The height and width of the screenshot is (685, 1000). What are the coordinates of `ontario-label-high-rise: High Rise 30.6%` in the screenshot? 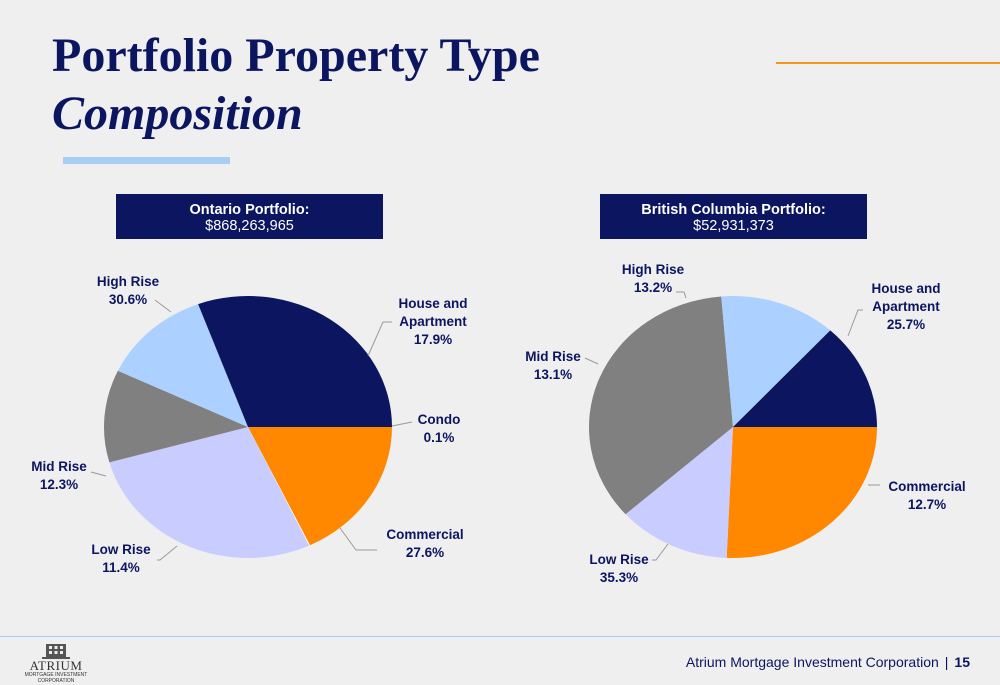 It's located at (128, 290).